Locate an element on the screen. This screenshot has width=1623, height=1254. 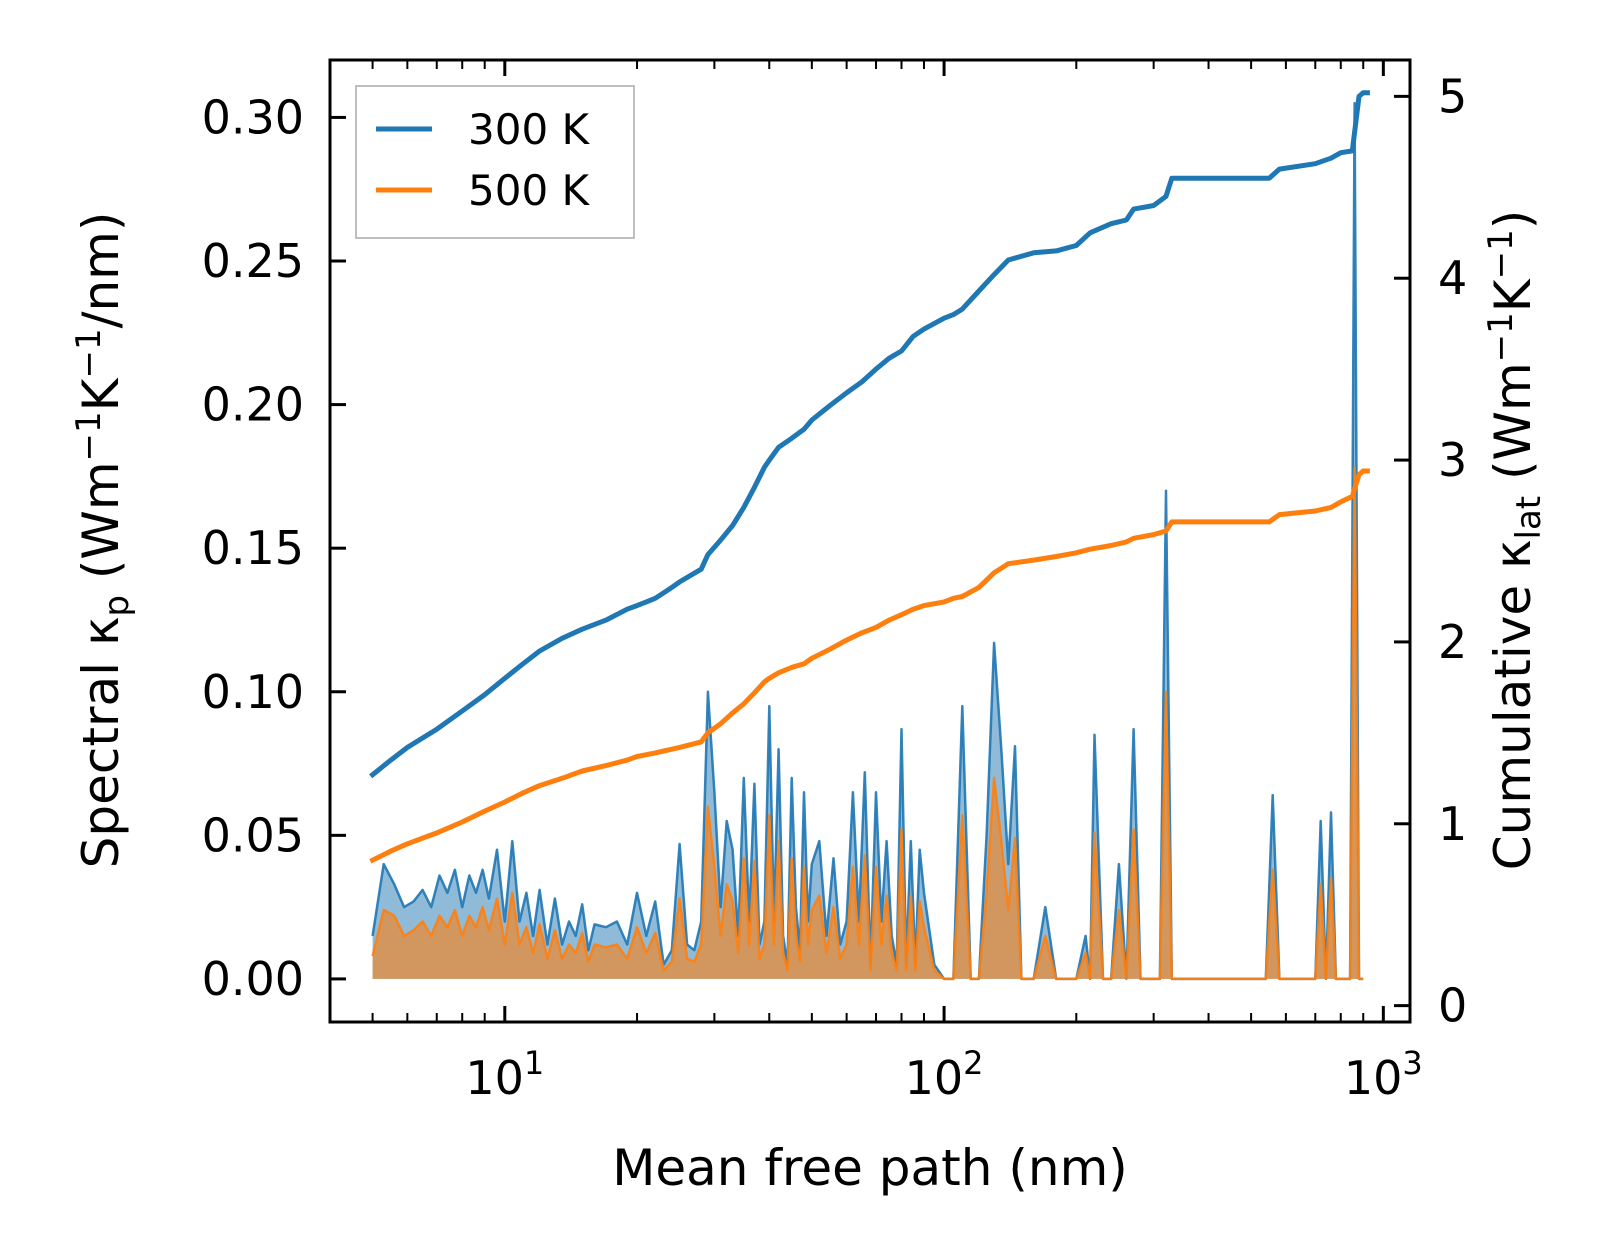
y-left-label-part: K is located at coordinates (101, 394).